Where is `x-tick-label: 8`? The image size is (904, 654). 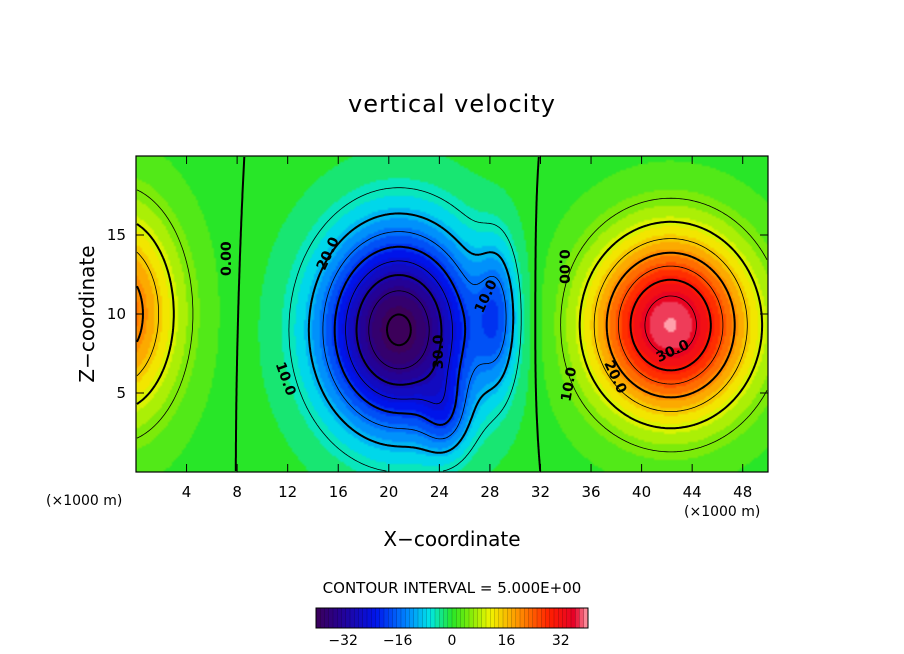
x-tick-label: 8 is located at coordinates (237, 492).